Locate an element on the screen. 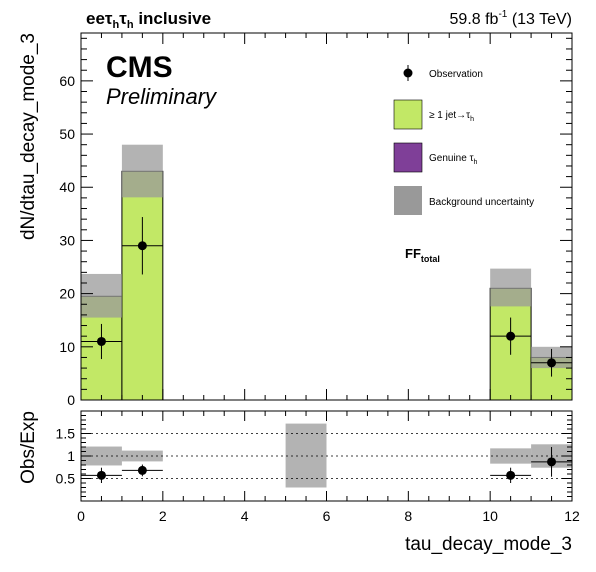 The height and width of the screenshot is (572, 596). luminosity-label: 59.8 fb-1 (13 TeV) is located at coordinates (511, 18).